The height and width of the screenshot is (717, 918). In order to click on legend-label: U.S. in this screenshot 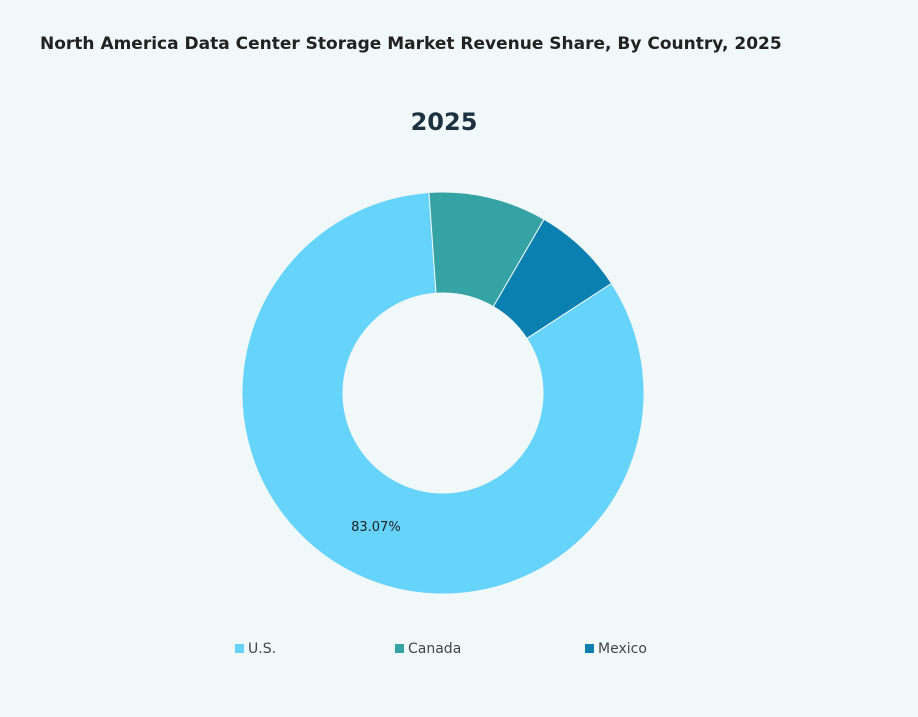, I will do `click(262, 649)`.